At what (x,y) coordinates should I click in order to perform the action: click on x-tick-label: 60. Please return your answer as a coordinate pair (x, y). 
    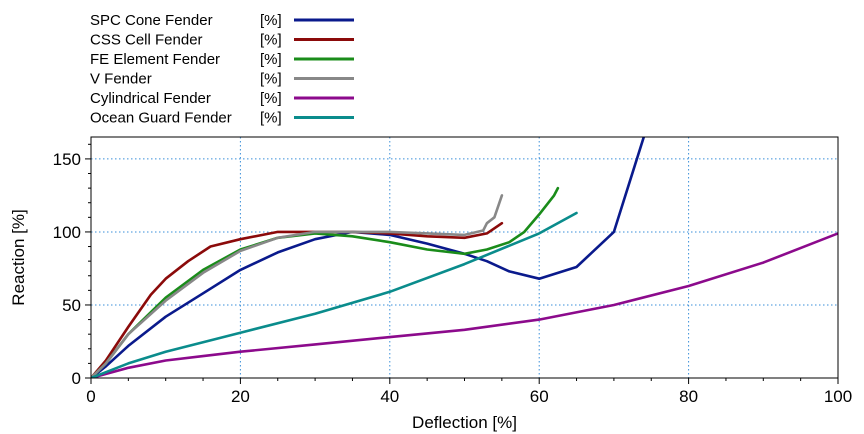
    Looking at the image, I should click on (539, 396).